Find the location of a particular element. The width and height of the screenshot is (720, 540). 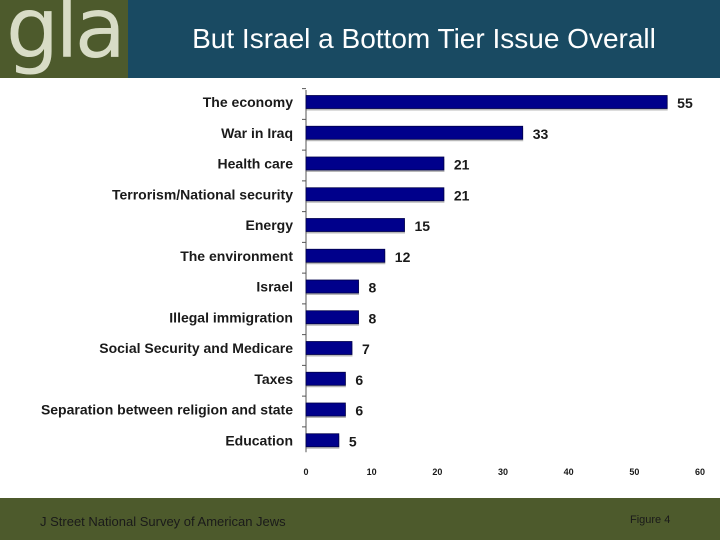

title-bar: But Israel a Bottom Tier Issue Overall is located at coordinates (424, 39).